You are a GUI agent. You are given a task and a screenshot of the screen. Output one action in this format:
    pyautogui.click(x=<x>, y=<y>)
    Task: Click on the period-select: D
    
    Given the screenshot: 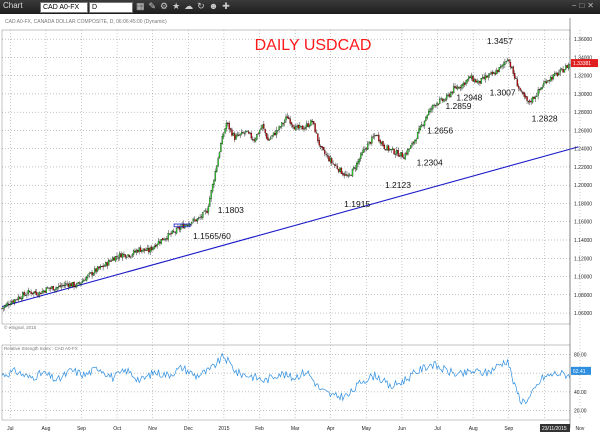 What is the action you would take?
    pyautogui.click(x=111, y=7)
    